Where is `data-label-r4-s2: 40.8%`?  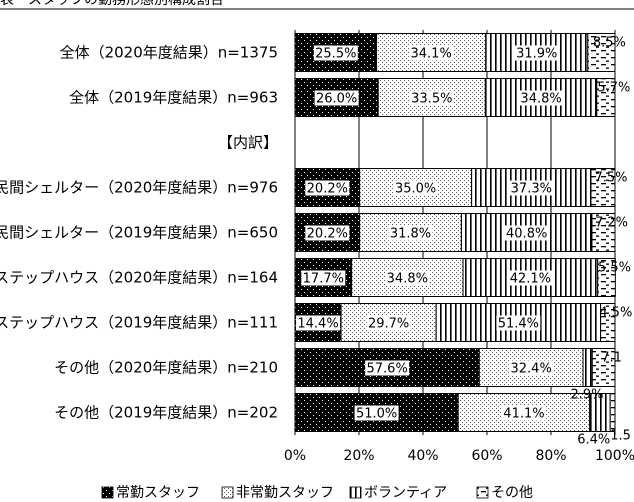 data-label-r4-s2: 40.8% is located at coordinates (526, 234).